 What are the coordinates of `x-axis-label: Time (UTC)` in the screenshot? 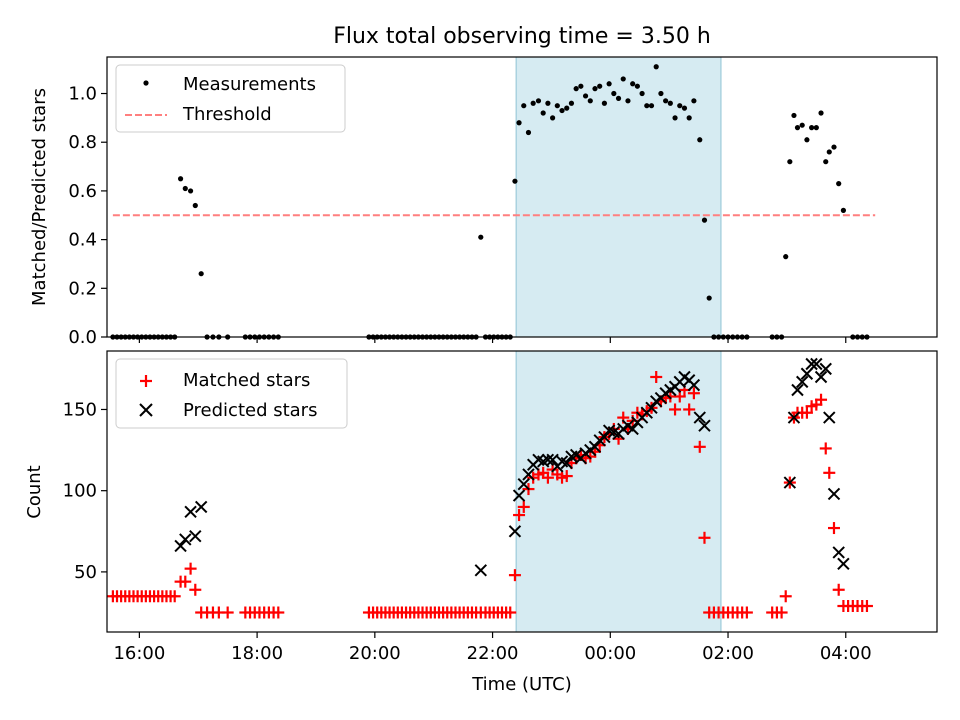 It's located at (521, 684).